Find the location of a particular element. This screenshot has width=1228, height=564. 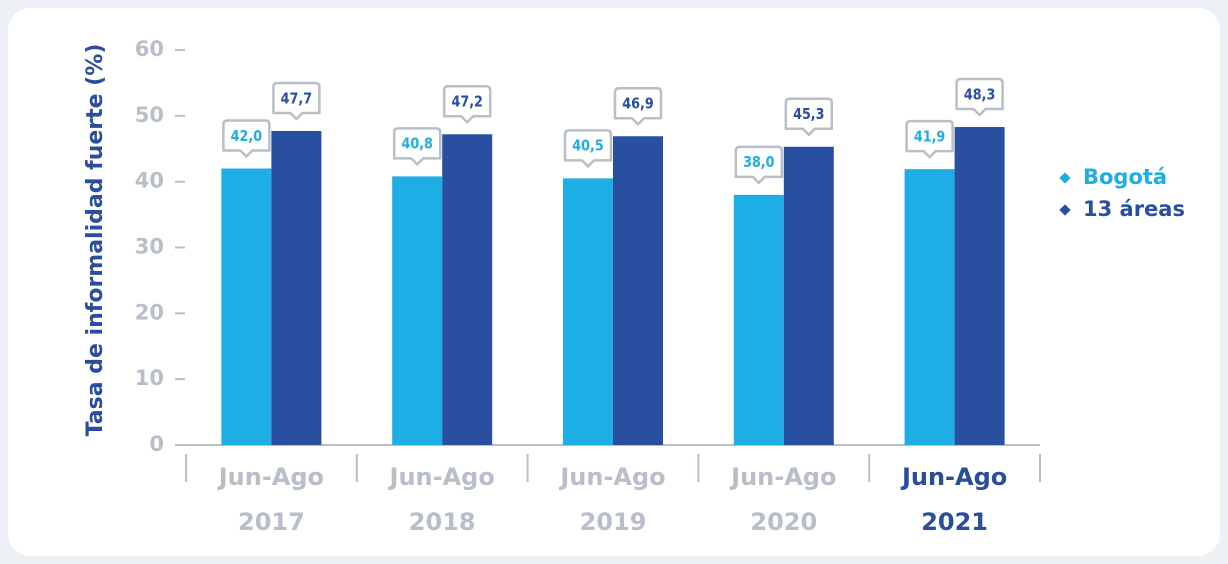

y-tick-label: 50 is located at coordinates (149, 115).